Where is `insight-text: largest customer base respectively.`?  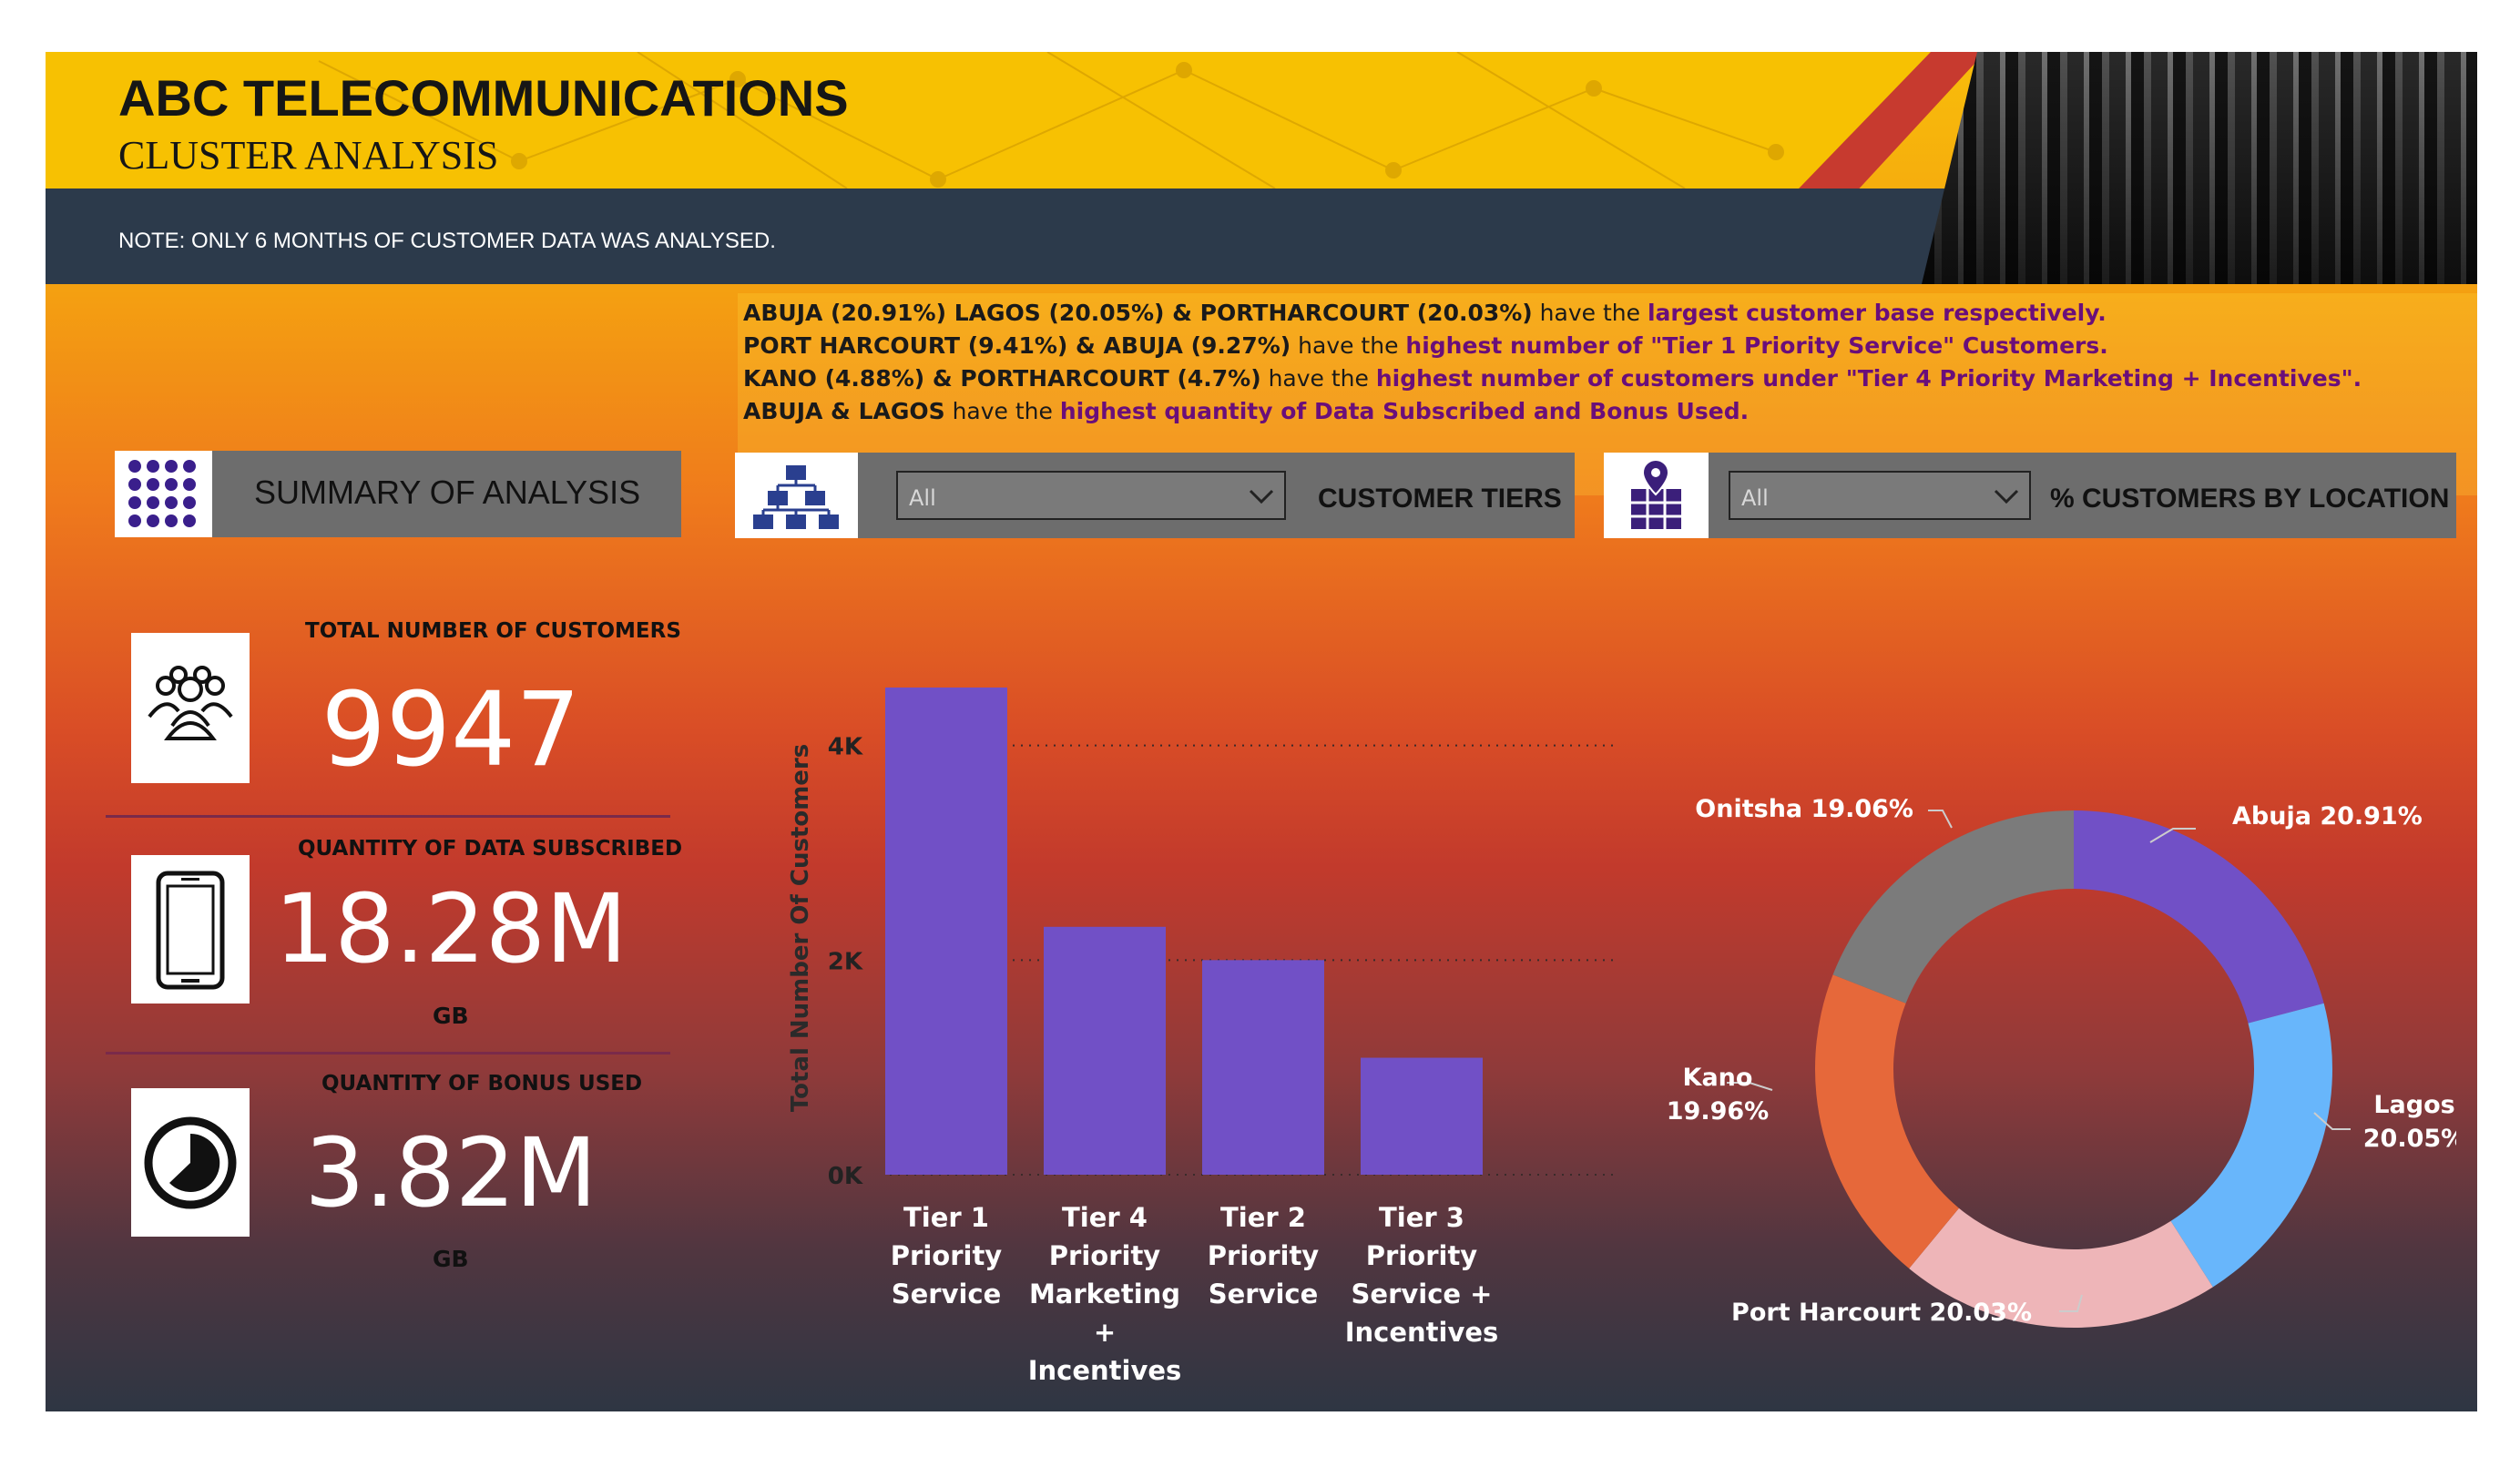
insight-text: largest customer base respectively. is located at coordinates (1877, 313).